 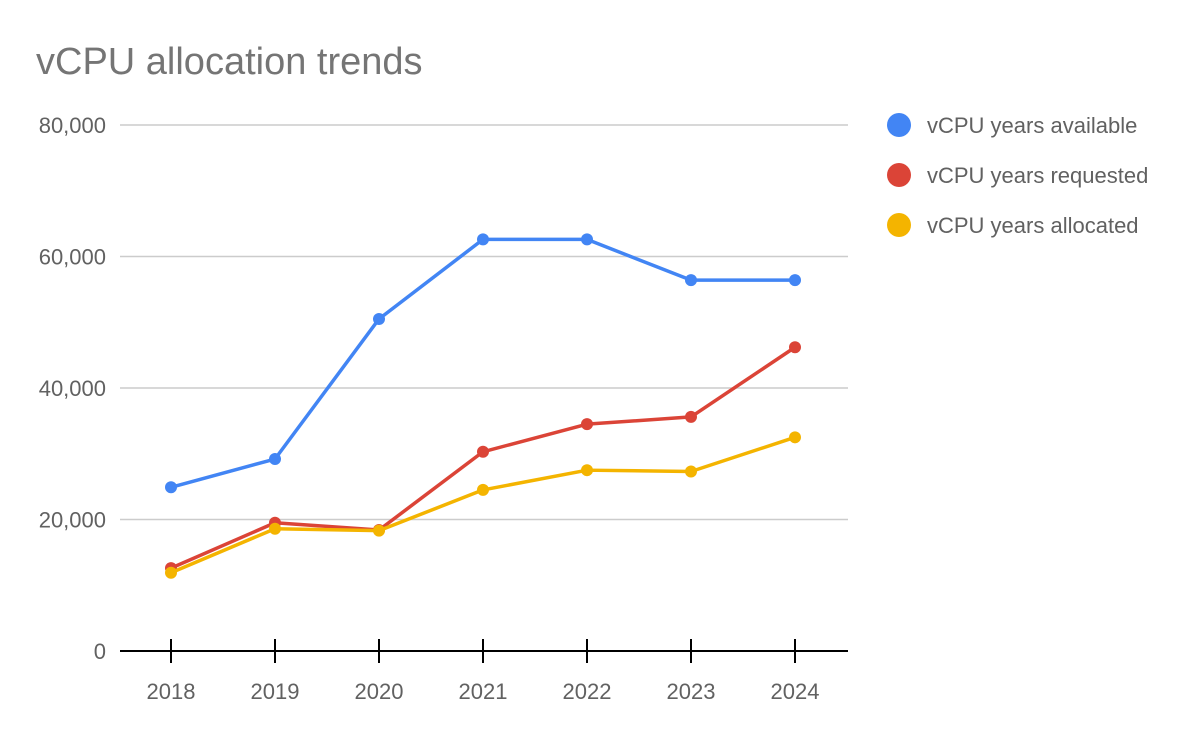 What do you see at coordinates (72, 125) in the screenshot?
I see `y-tick-label: 80,000` at bounding box center [72, 125].